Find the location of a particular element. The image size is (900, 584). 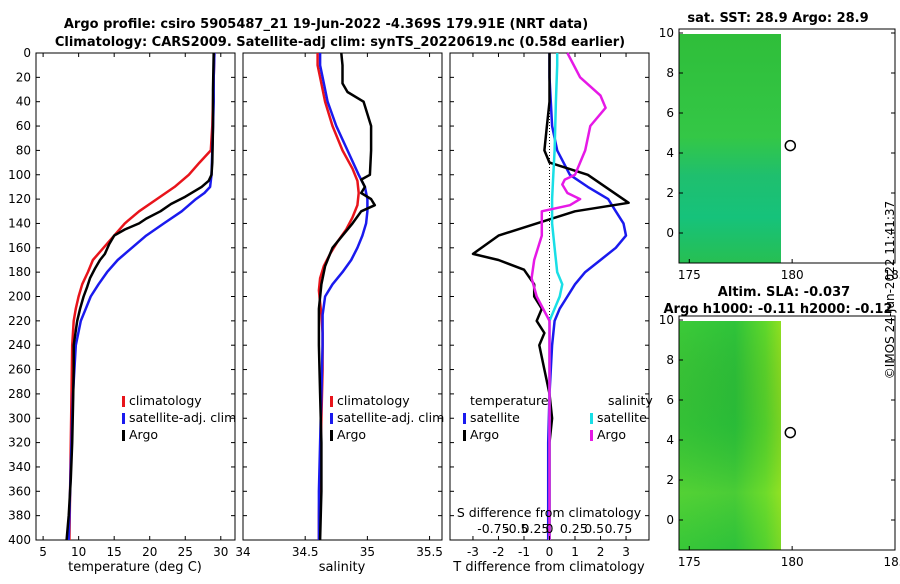

legend-swatch-sal-argo is located at coordinates (591, 435).